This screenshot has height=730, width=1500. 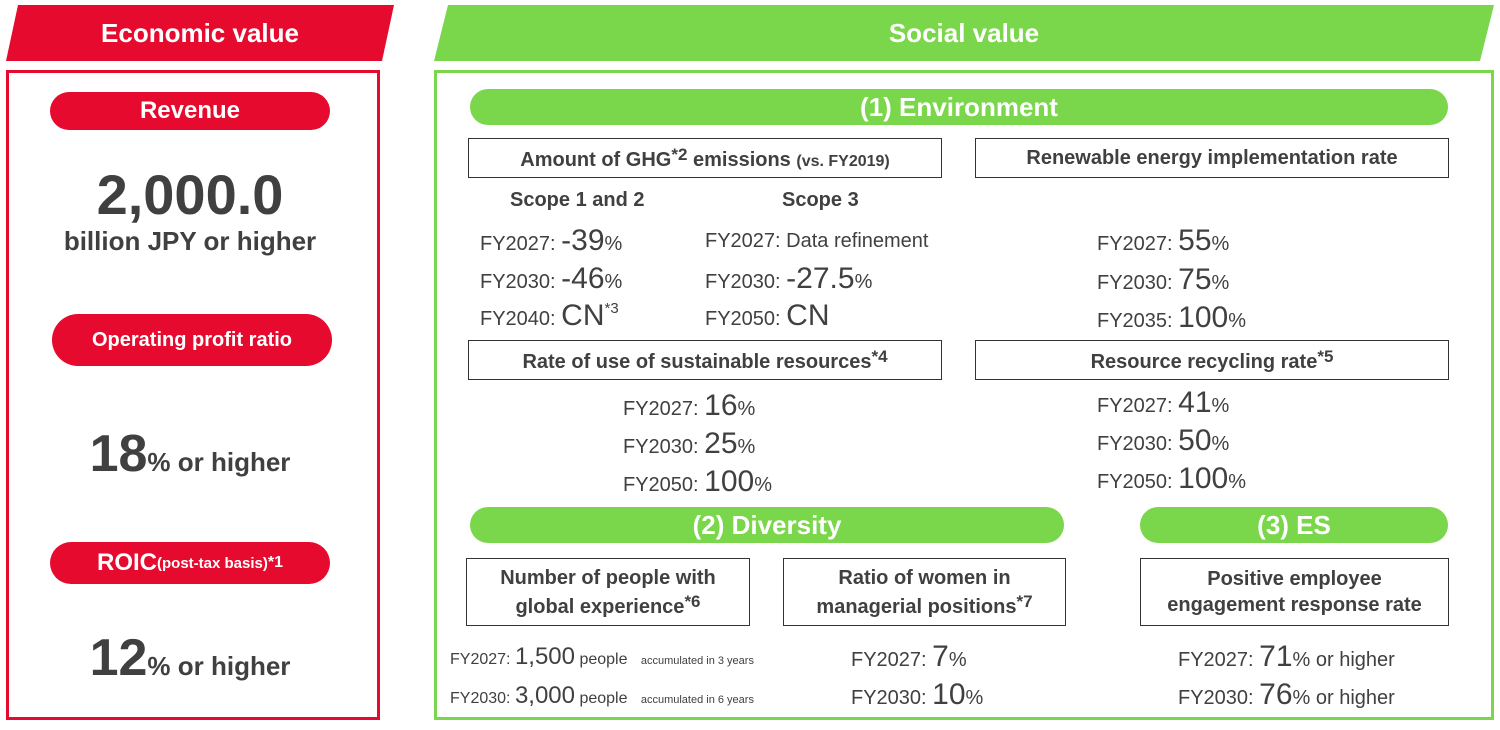 I want to click on environment-pill: (1) Environment, so click(x=959, y=107).